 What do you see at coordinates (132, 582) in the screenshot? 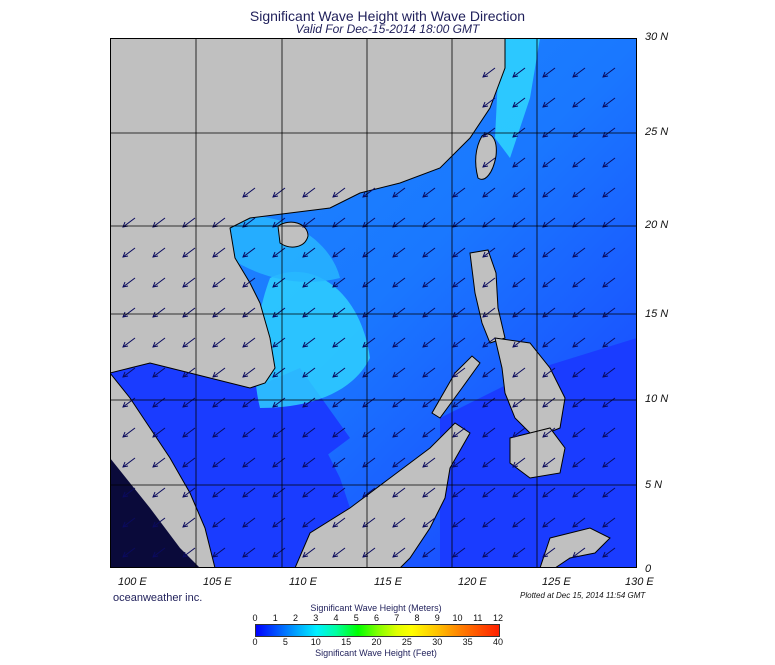
I see `lon-label-100e: 100 E` at bounding box center [132, 582].